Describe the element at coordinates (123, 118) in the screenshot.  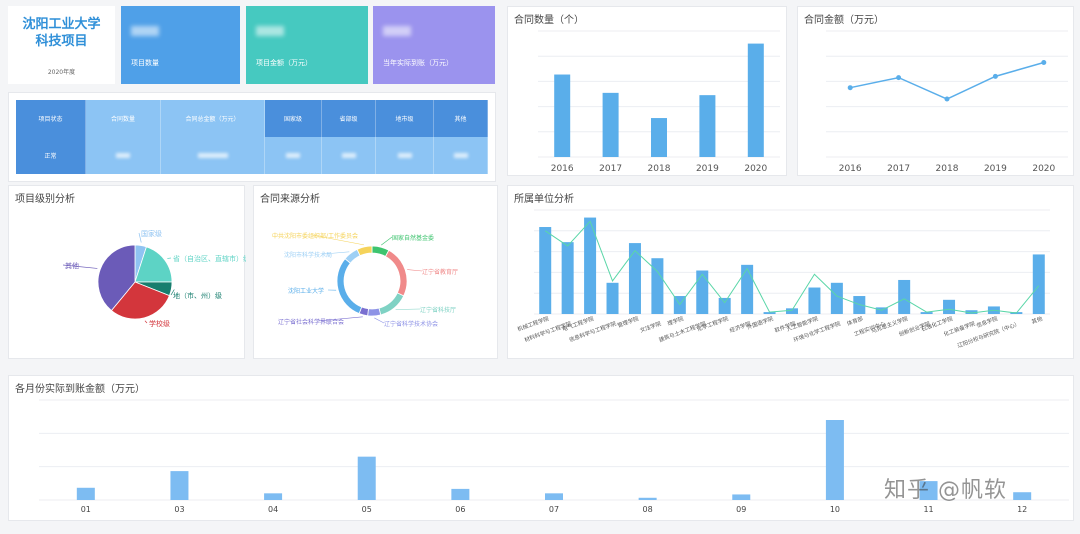
I see `table-header-count: 合同数量` at that location.